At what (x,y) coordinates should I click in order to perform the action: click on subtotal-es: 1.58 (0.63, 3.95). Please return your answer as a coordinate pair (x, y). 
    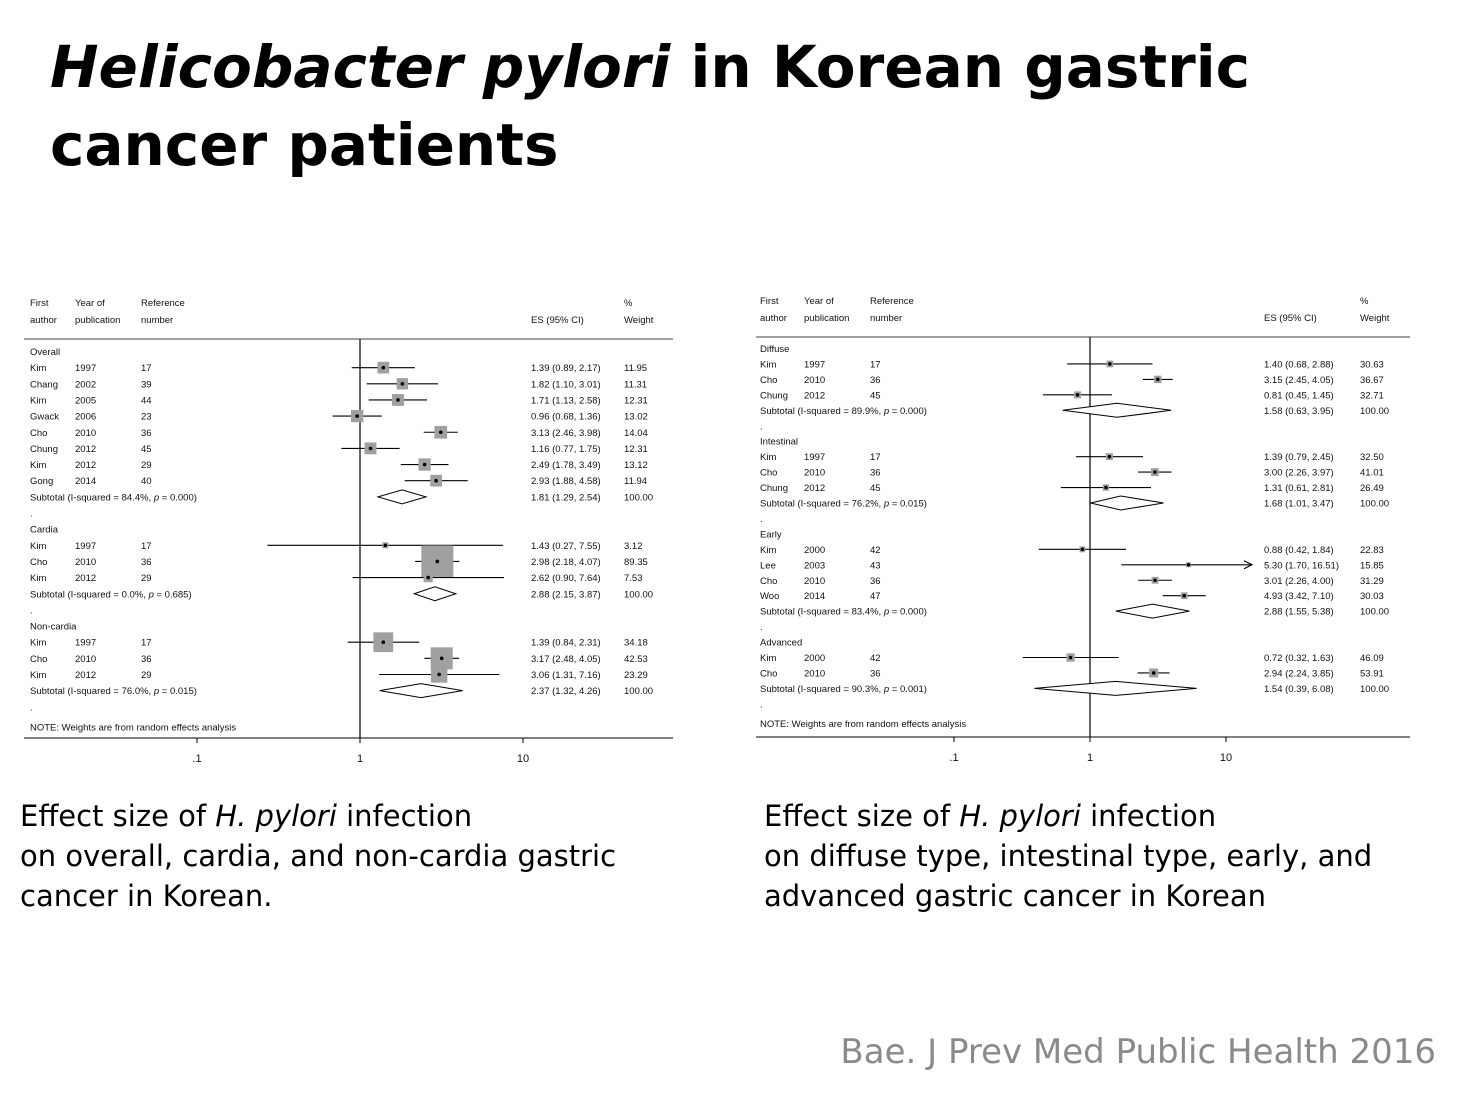
    Looking at the image, I should click on (1299, 411).